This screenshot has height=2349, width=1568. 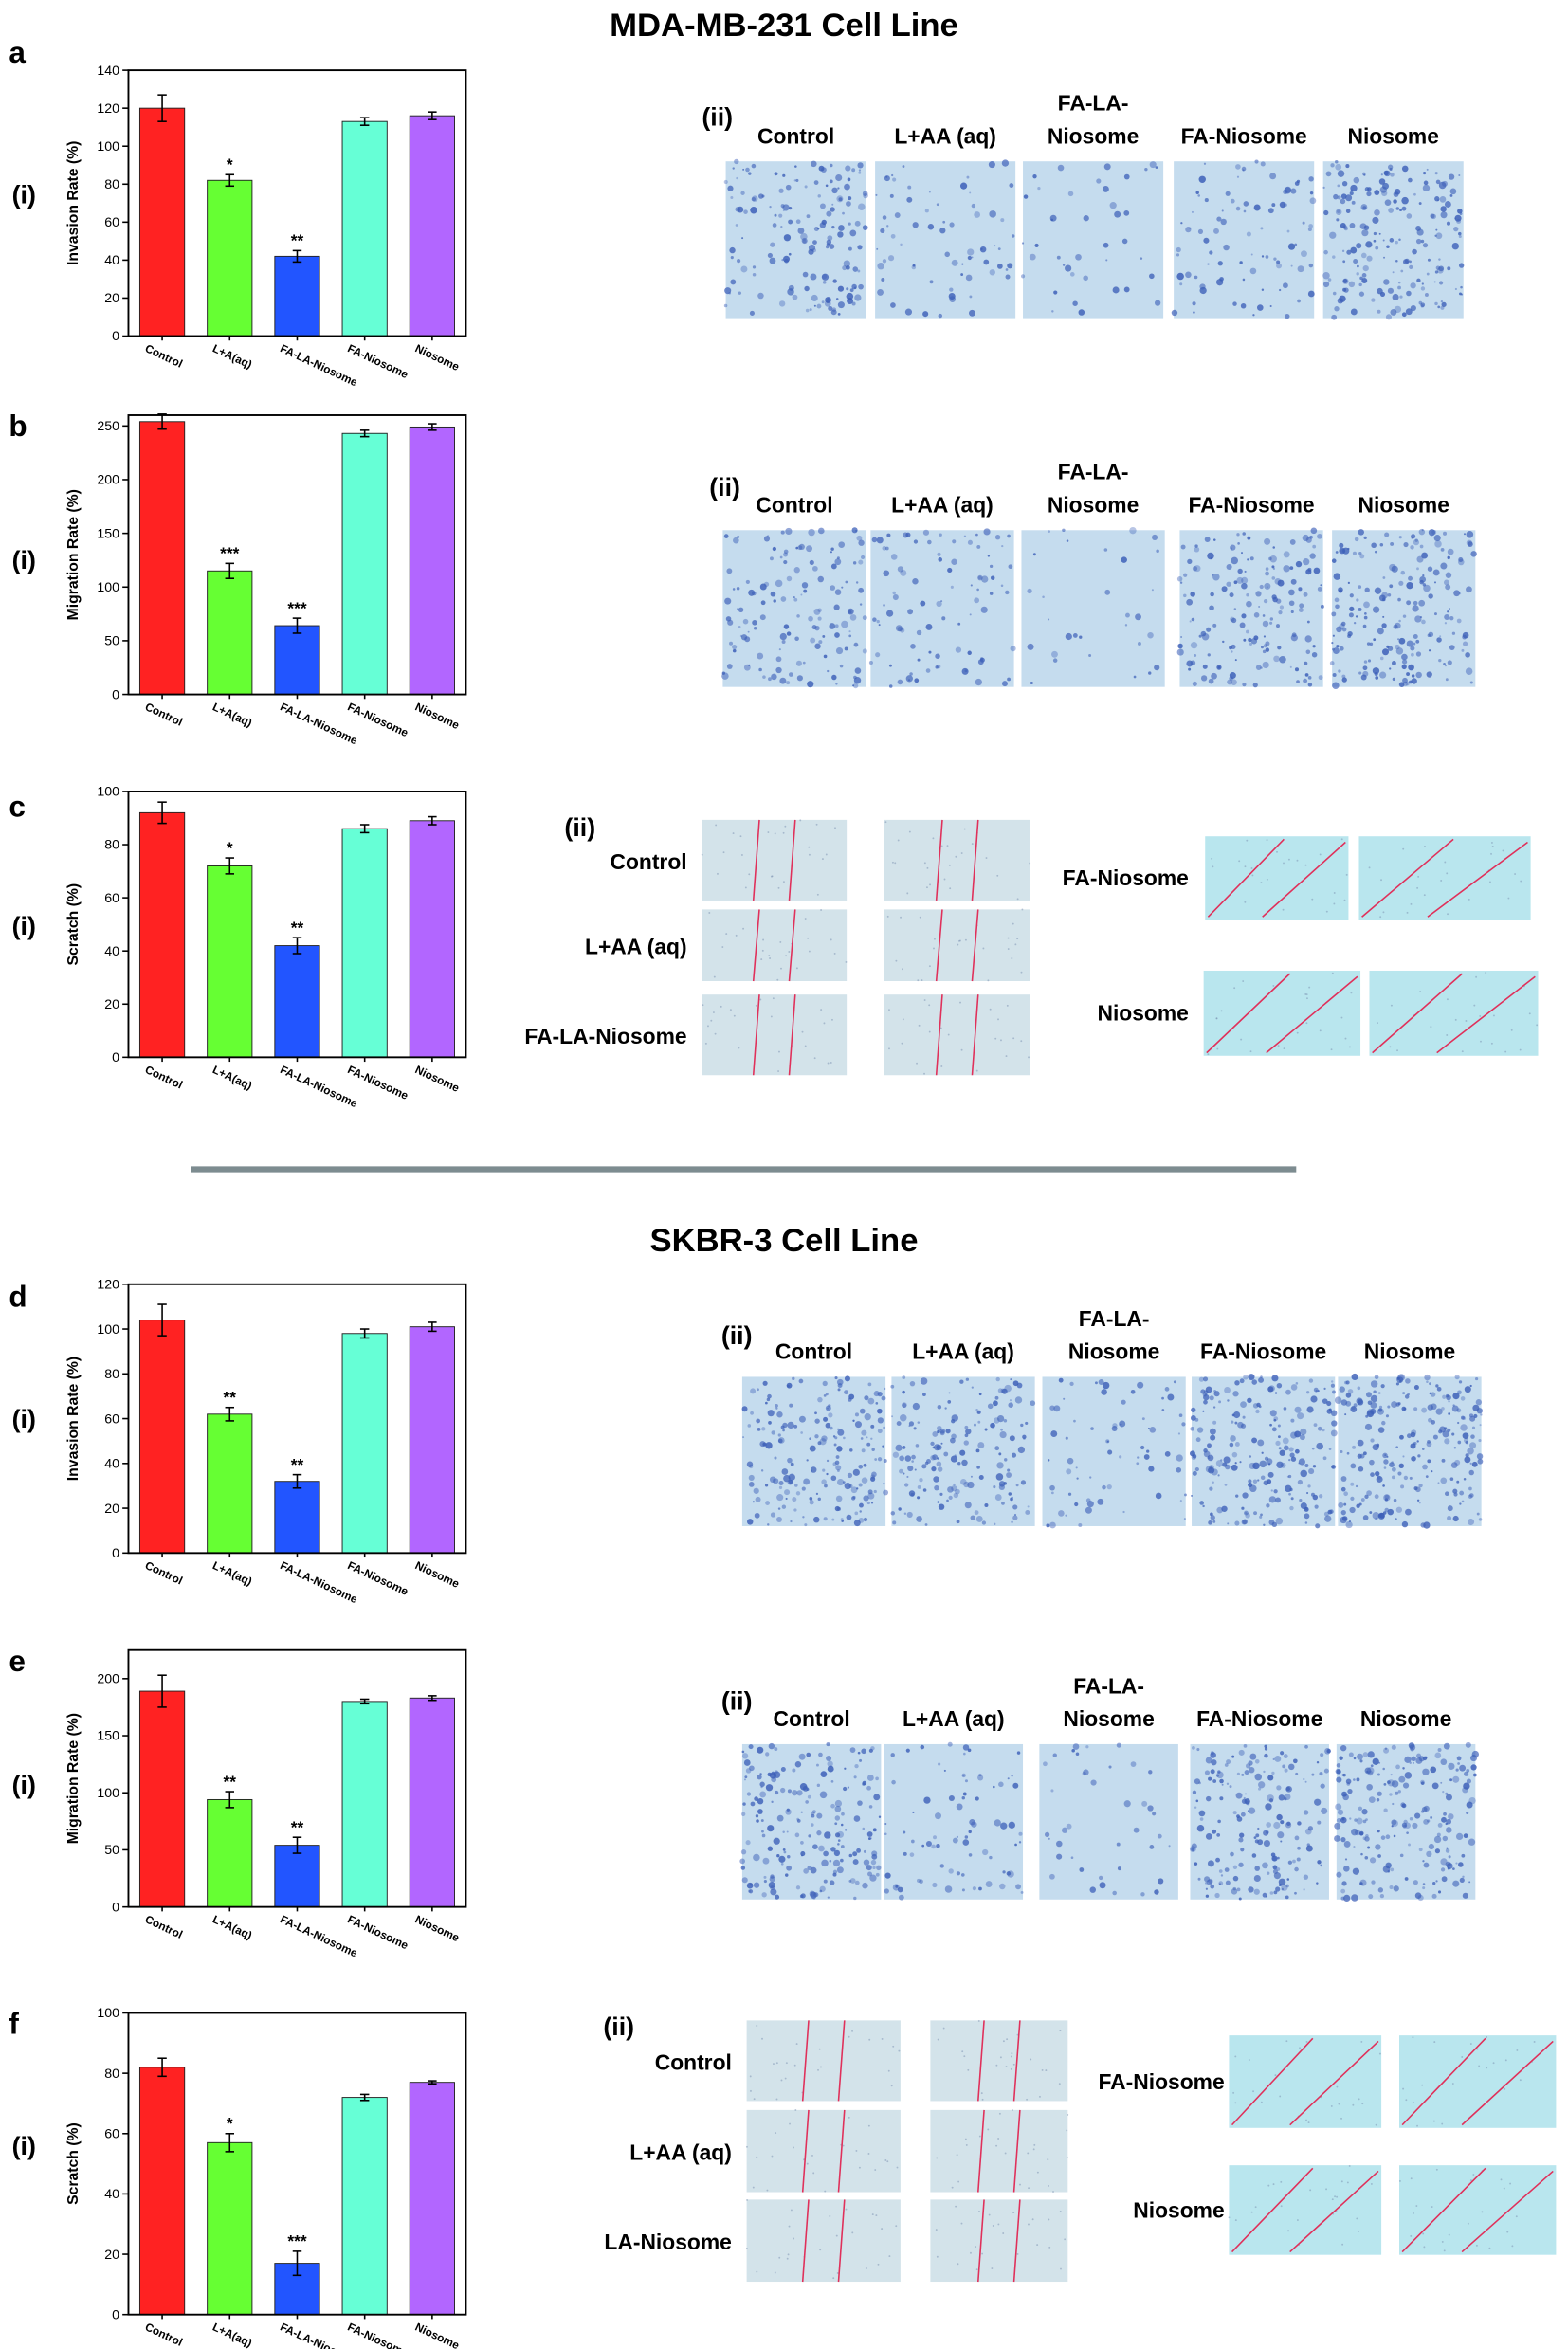 I want to click on error-bar, so click(x=162, y=421).